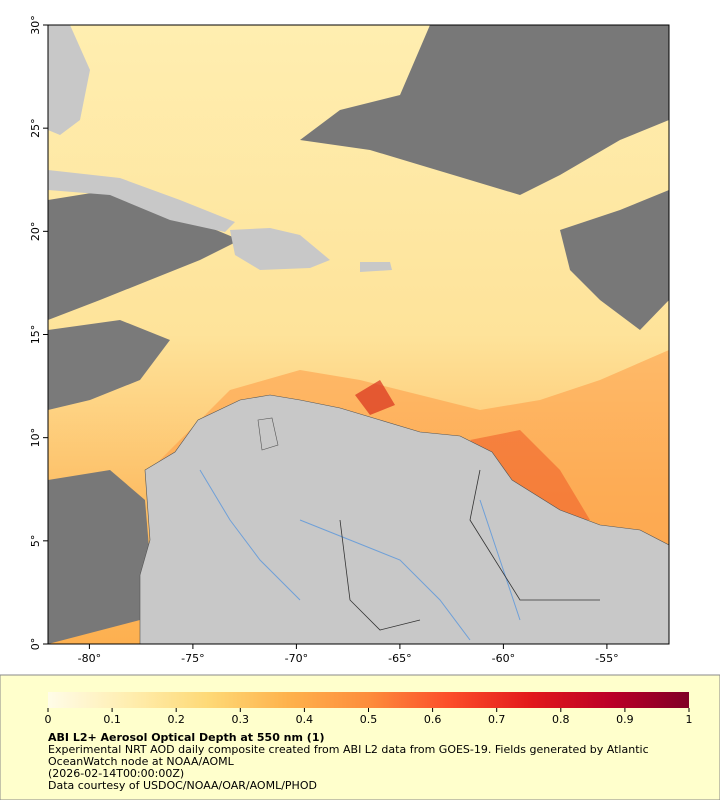 Image resolution: width=720 pixels, height=800 pixels. I want to click on y-tick-label: 15°, so click(35, 335).